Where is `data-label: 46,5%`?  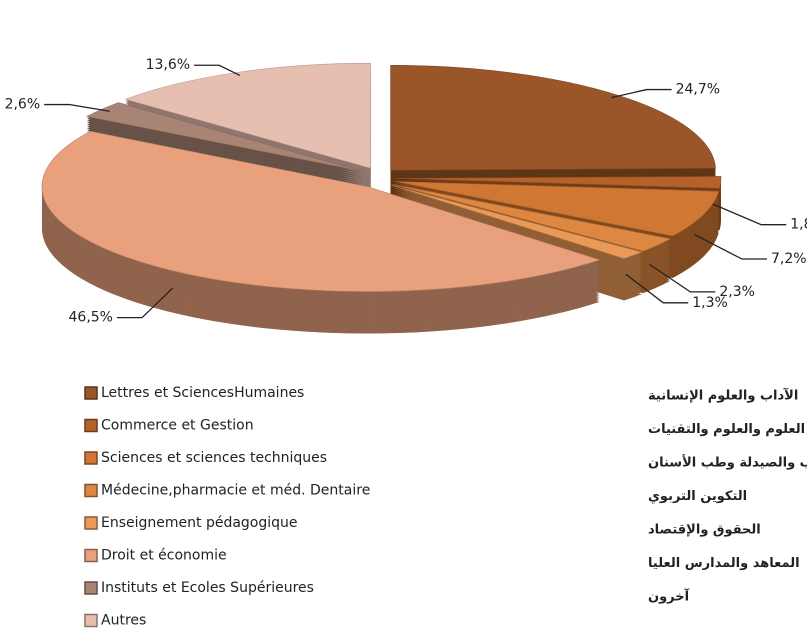
data-label: 46,5% is located at coordinates (91, 318).